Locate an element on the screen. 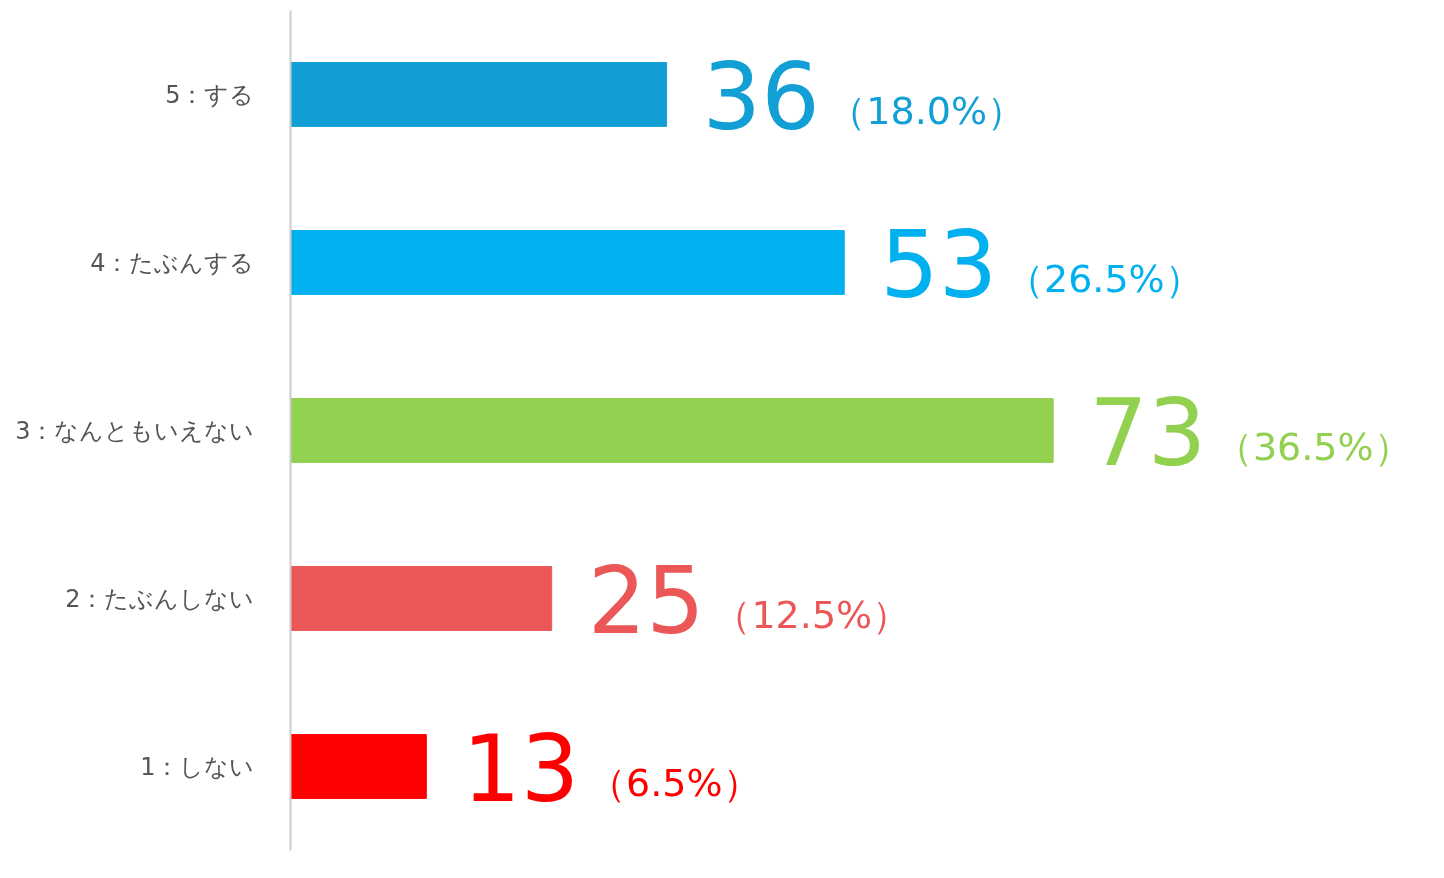  data-label: 25（12.5%） is located at coordinates (749, 601).